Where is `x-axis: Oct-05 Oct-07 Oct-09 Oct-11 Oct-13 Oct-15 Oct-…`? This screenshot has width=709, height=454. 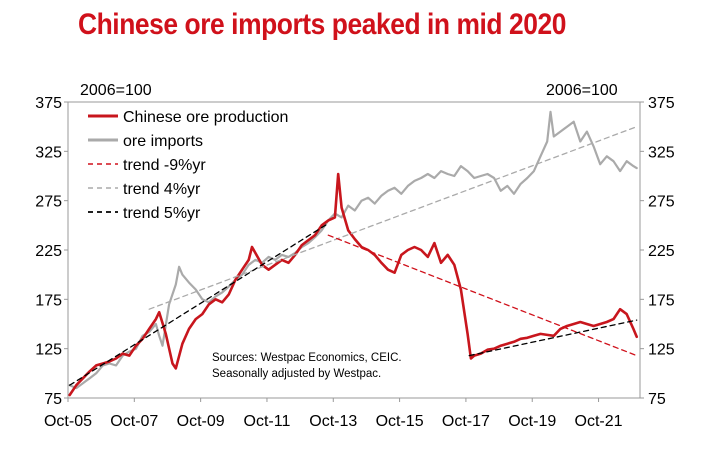
x-axis: Oct-05 Oct-07 Oct-09 Oct-11 Oct-13 Oct-15 Oct-… is located at coordinates (333, 414).